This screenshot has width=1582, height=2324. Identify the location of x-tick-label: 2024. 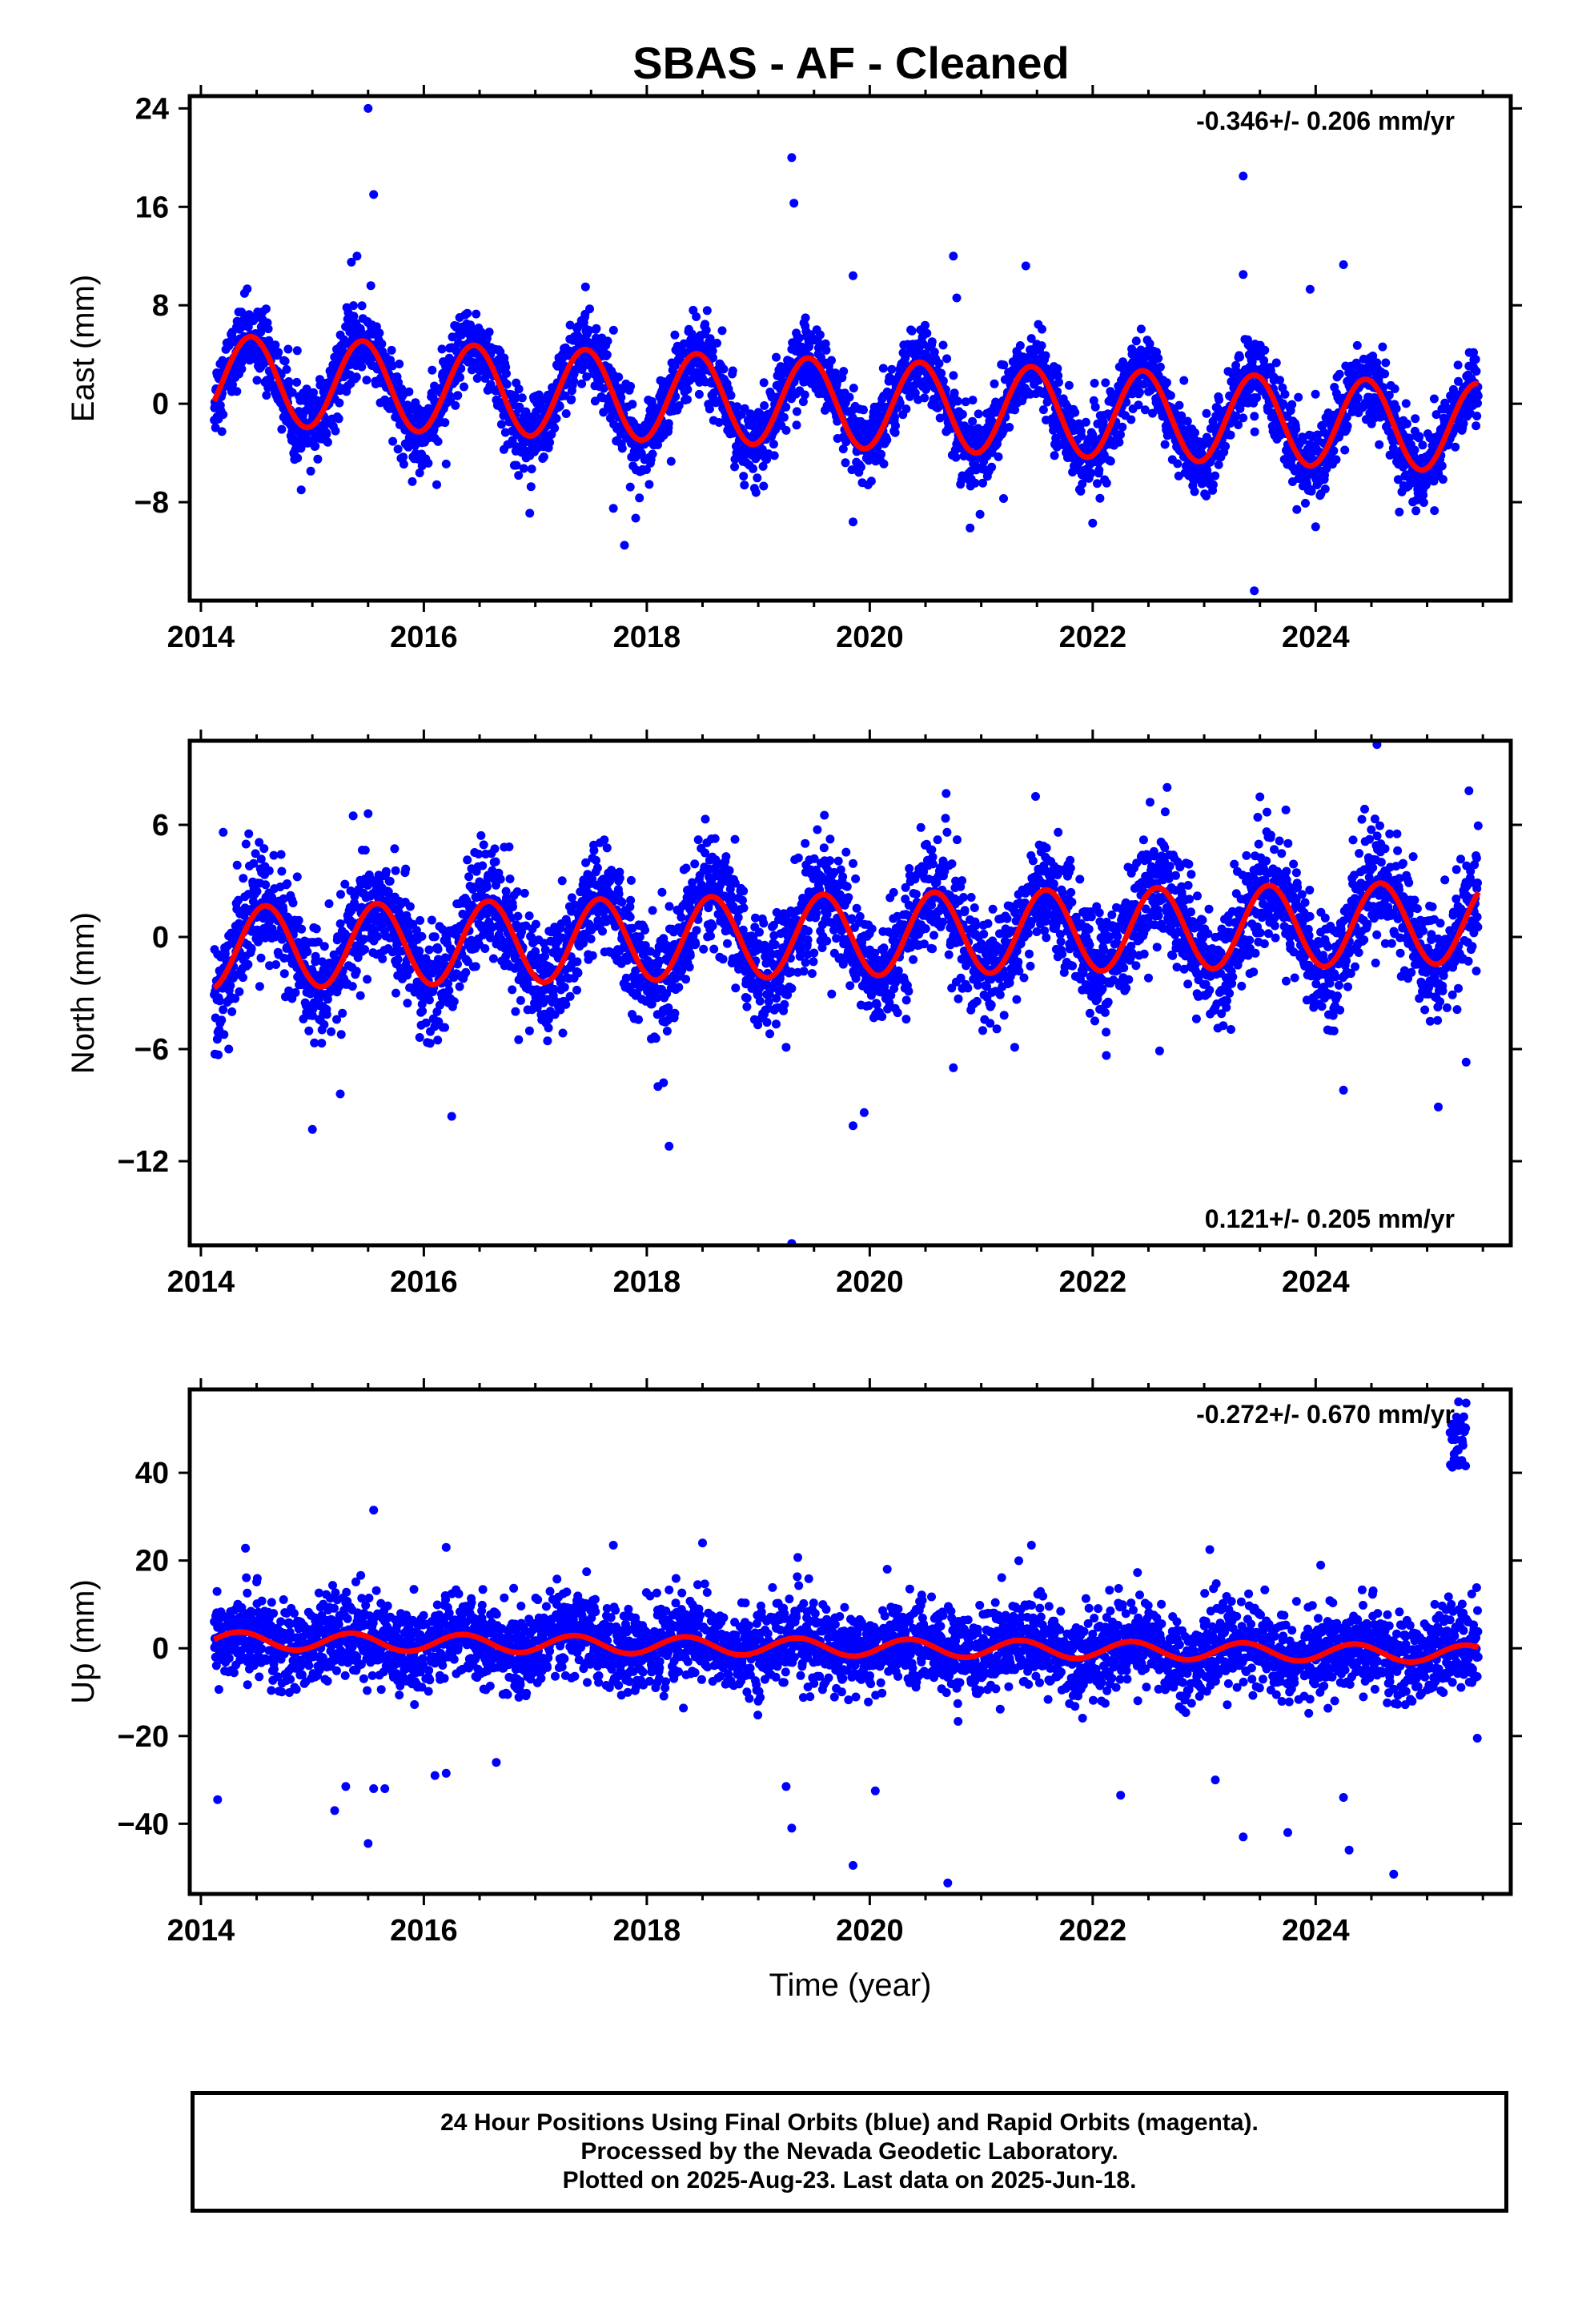
(1316, 637).